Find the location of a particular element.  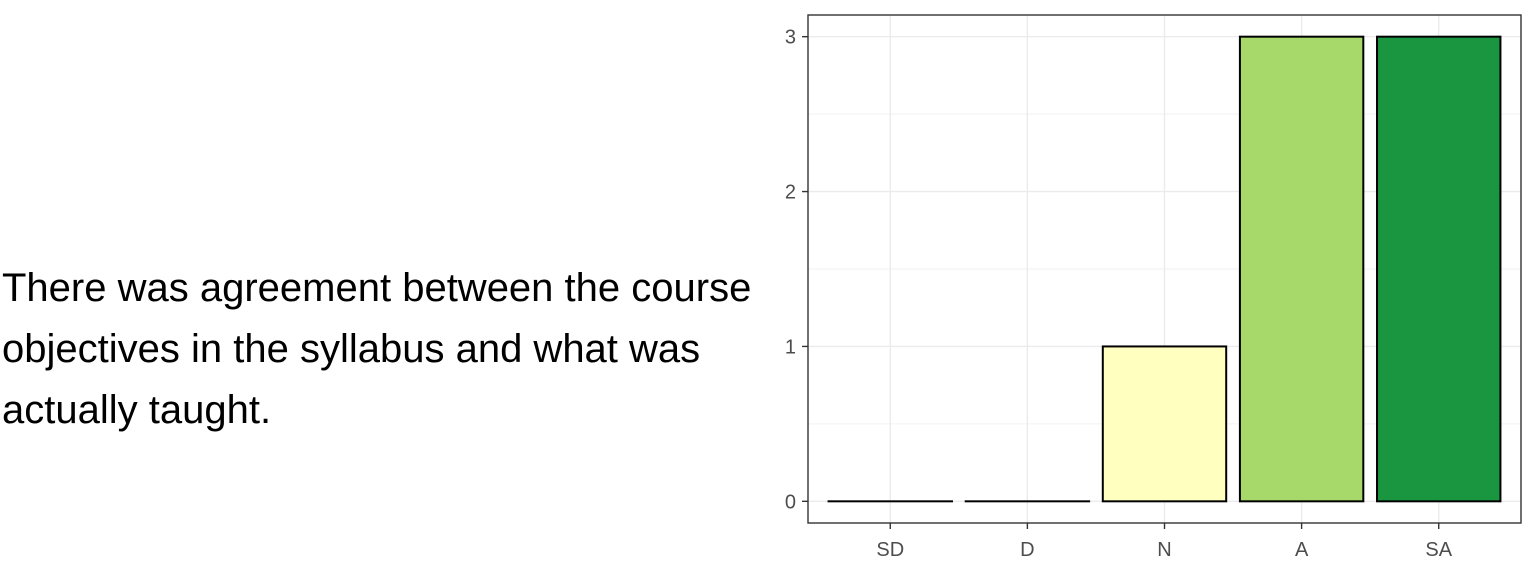

x-tick-label: A is located at coordinates (1302, 550).